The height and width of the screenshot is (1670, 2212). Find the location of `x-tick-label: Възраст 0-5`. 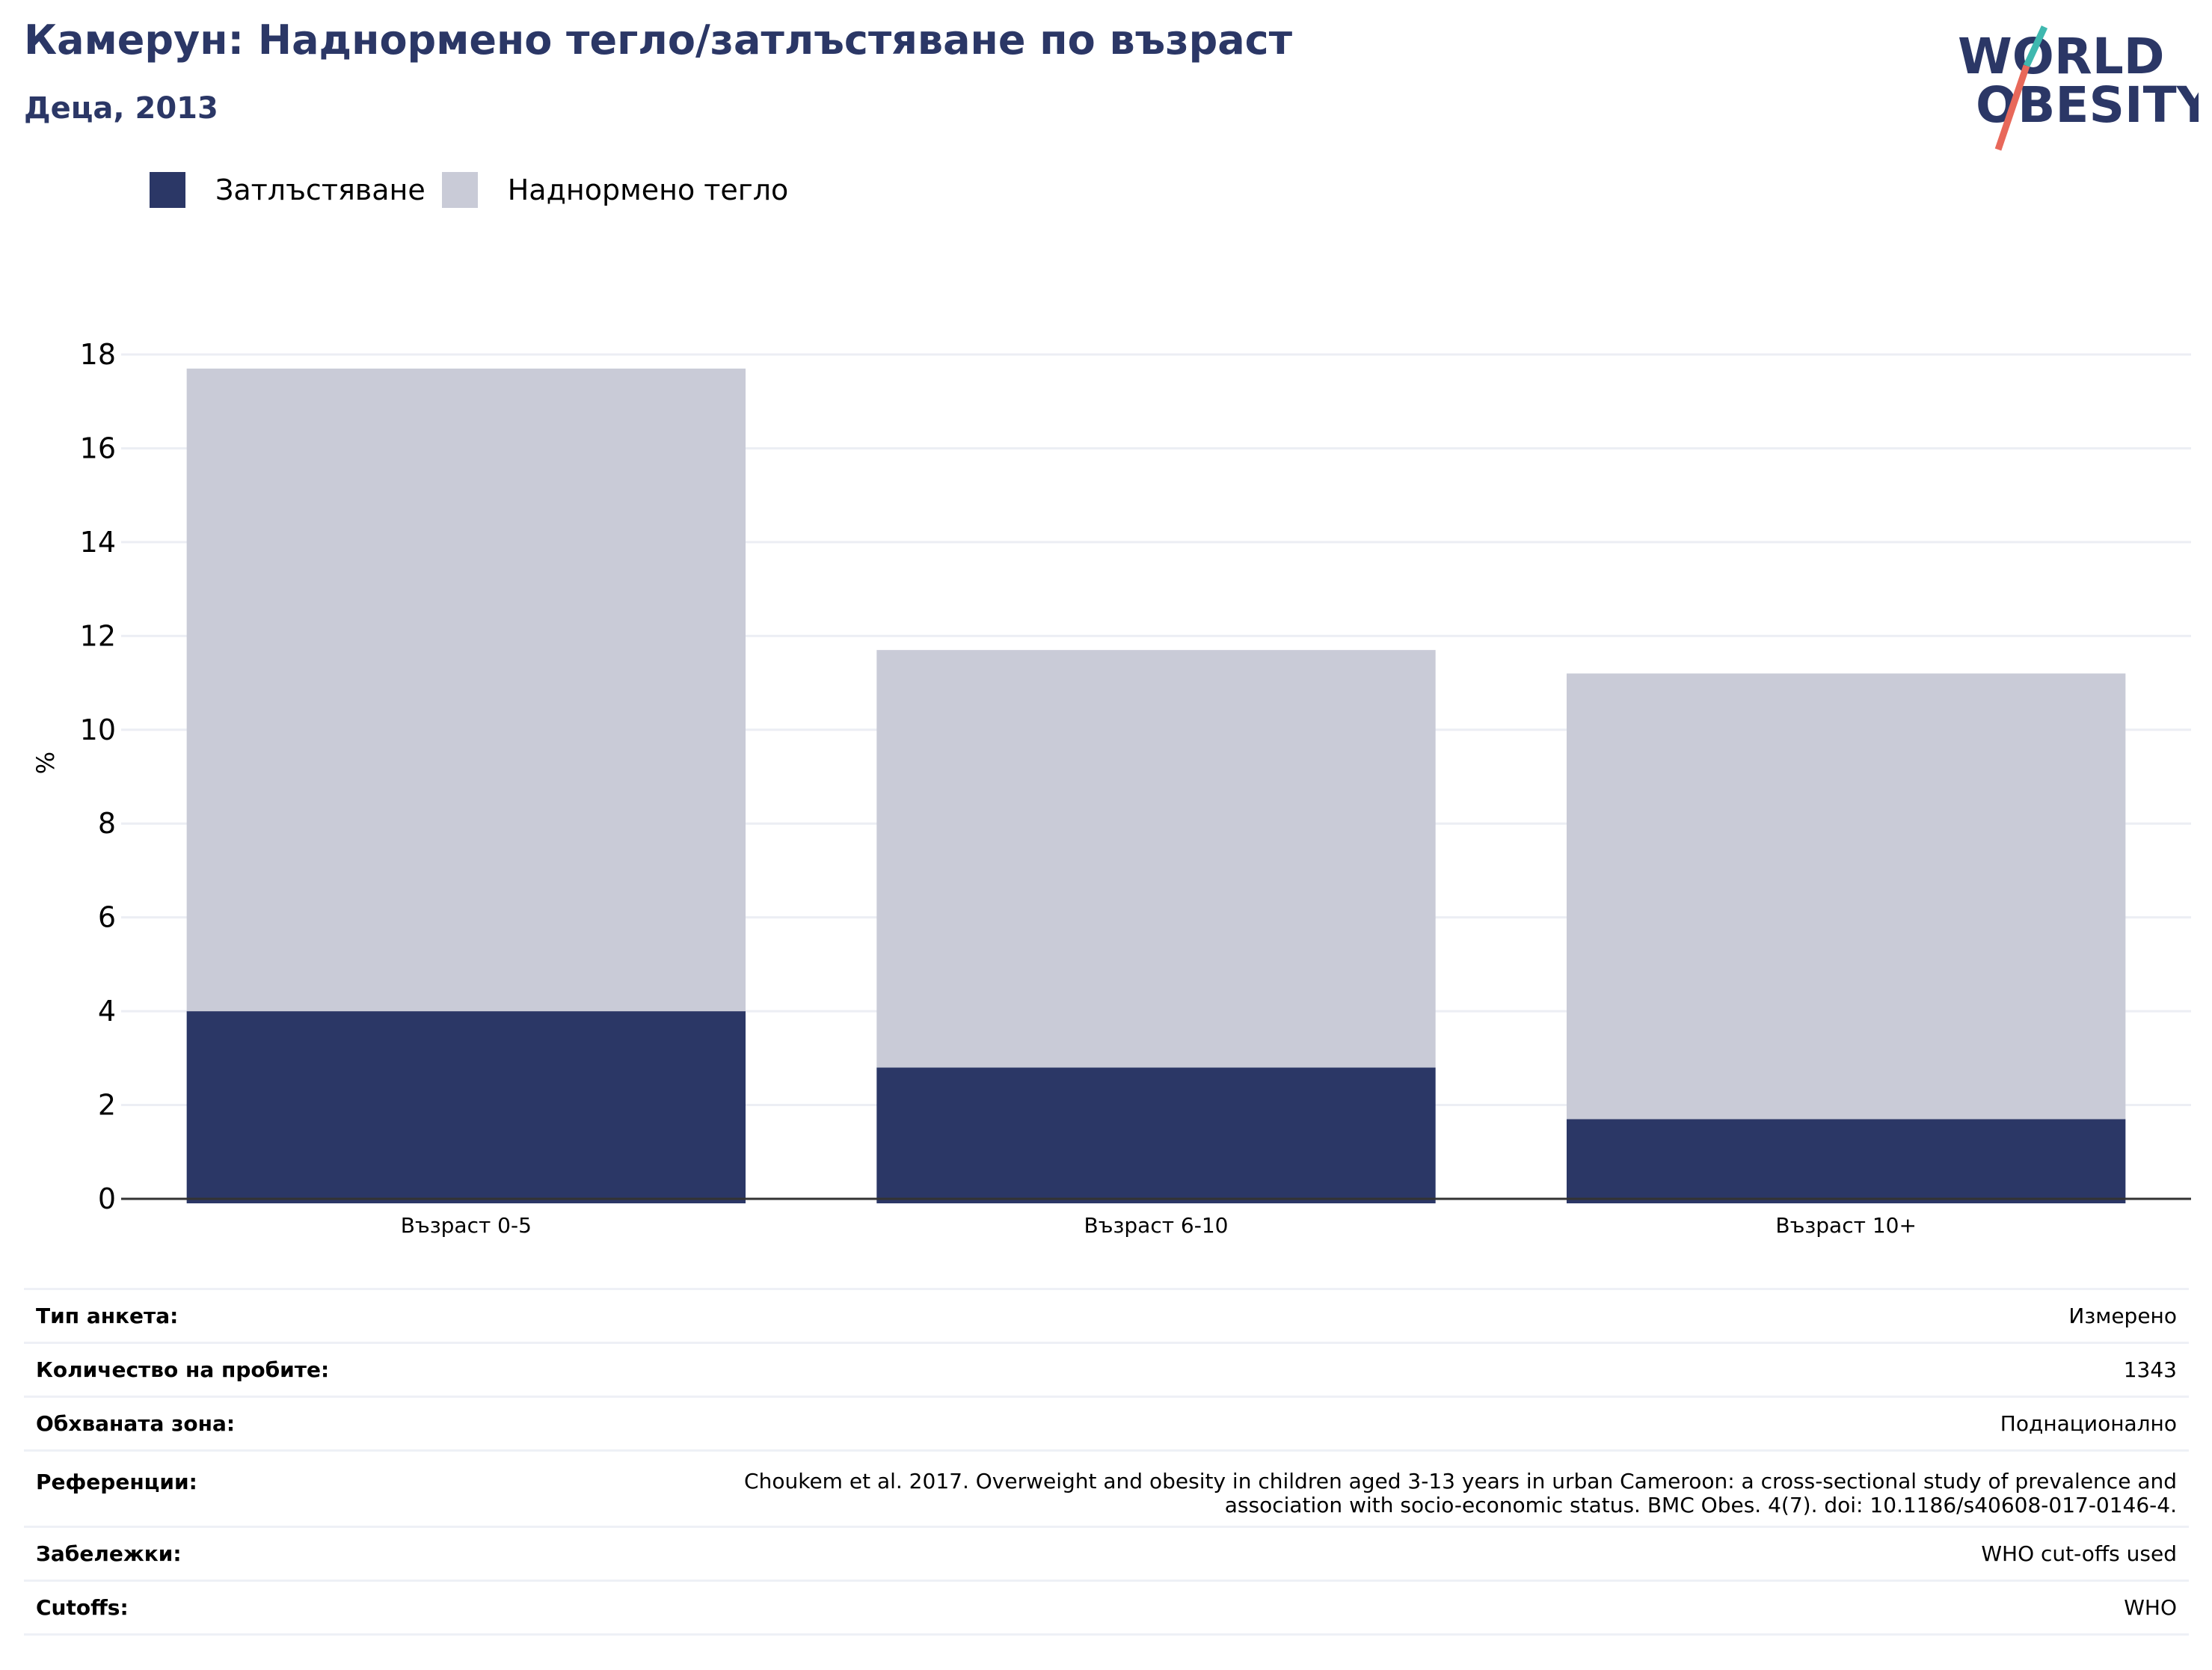

x-tick-label: Възраст 0-5 is located at coordinates (466, 1225).